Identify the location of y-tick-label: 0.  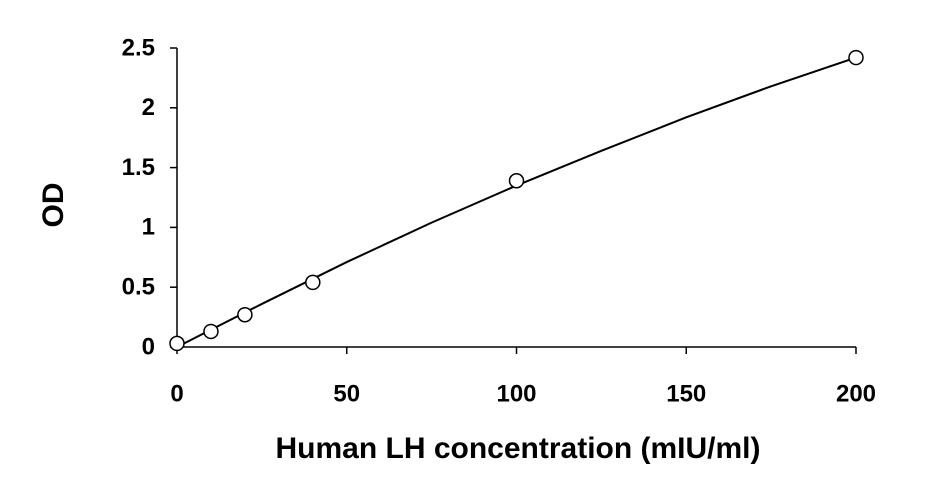
(148, 346).